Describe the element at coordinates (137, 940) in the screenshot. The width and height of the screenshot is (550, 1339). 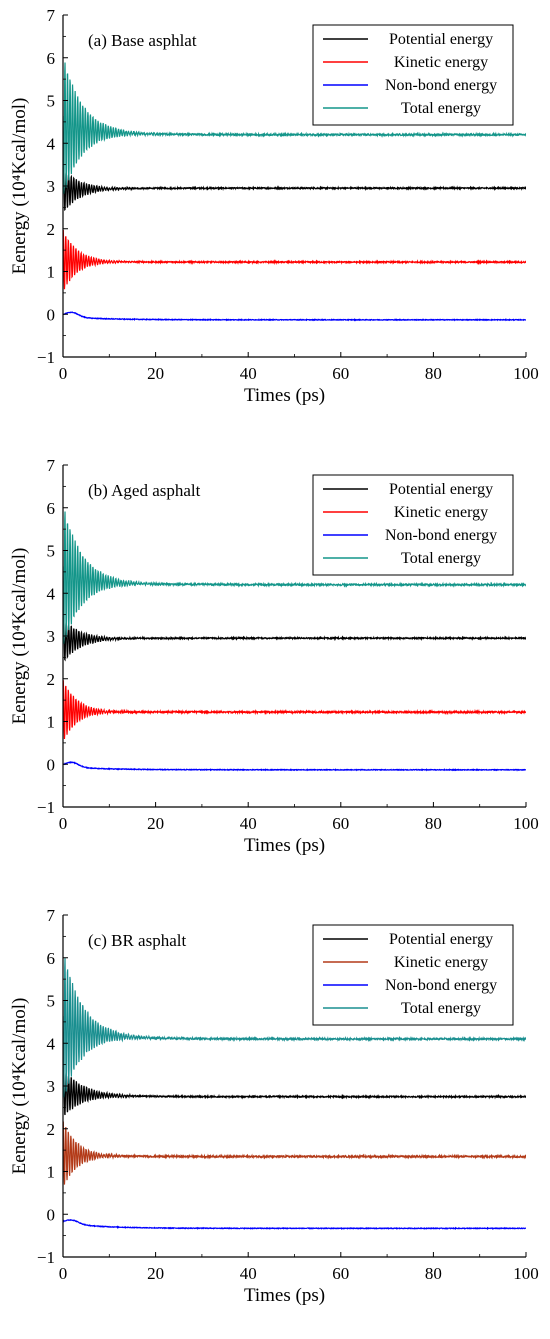
I see `panel-label: (c) BR asphalt` at that location.